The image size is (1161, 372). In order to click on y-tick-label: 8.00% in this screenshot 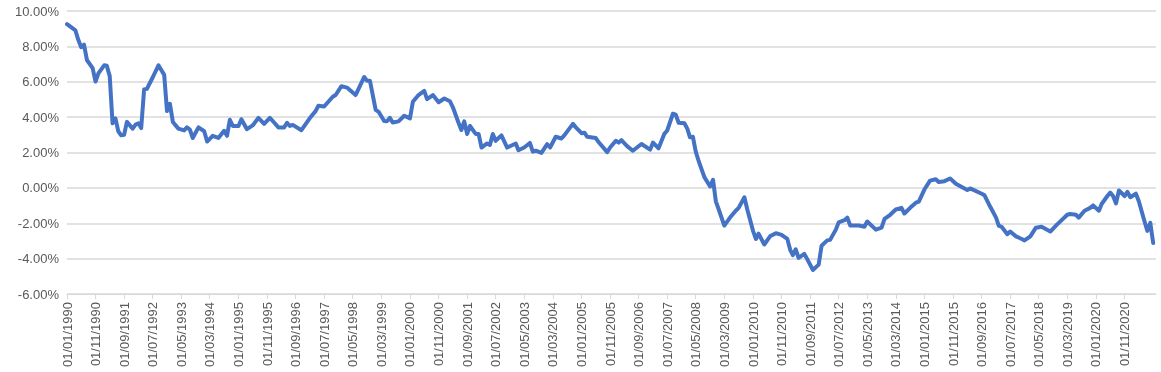, I will do `click(41, 46)`.